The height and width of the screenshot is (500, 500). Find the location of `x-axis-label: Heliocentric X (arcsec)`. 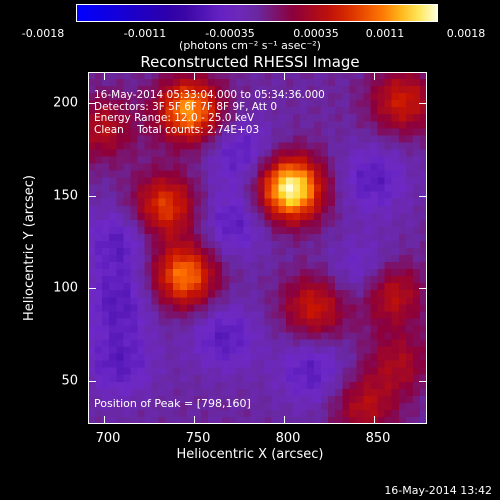

x-axis-label: Heliocentric X (arcsec) is located at coordinates (250, 454).